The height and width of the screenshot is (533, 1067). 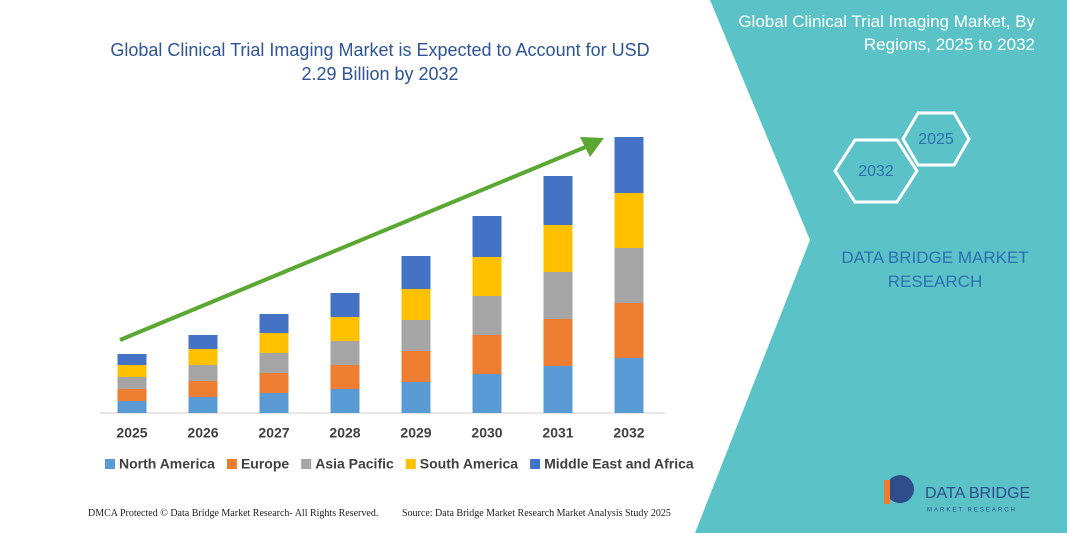 What do you see at coordinates (344, 433) in the screenshot?
I see `x-tick-label: 2028` at bounding box center [344, 433].